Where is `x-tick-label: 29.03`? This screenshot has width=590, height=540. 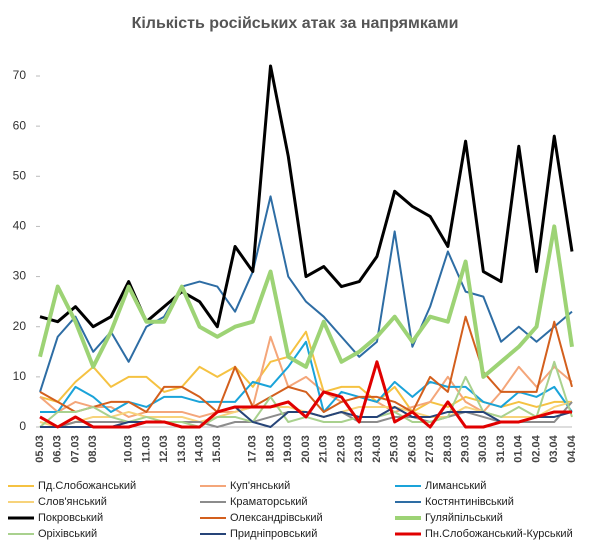 x-tick-label: 29.03 is located at coordinates (466, 449).